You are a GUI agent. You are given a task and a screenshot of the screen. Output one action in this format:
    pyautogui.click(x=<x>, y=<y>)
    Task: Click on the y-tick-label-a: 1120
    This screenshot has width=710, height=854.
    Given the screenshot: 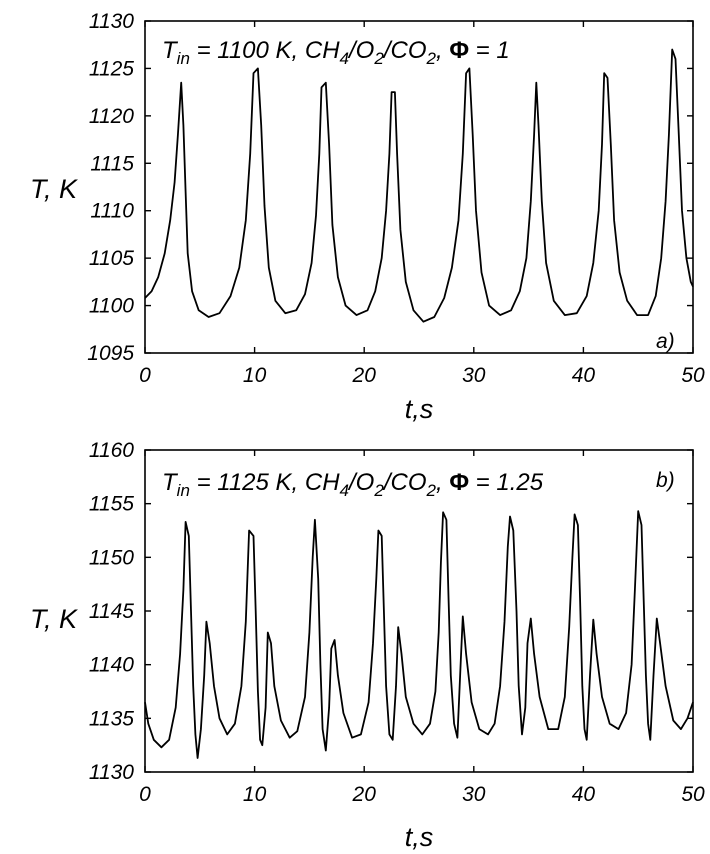 What is the action you would take?
    pyautogui.click(x=111, y=116)
    